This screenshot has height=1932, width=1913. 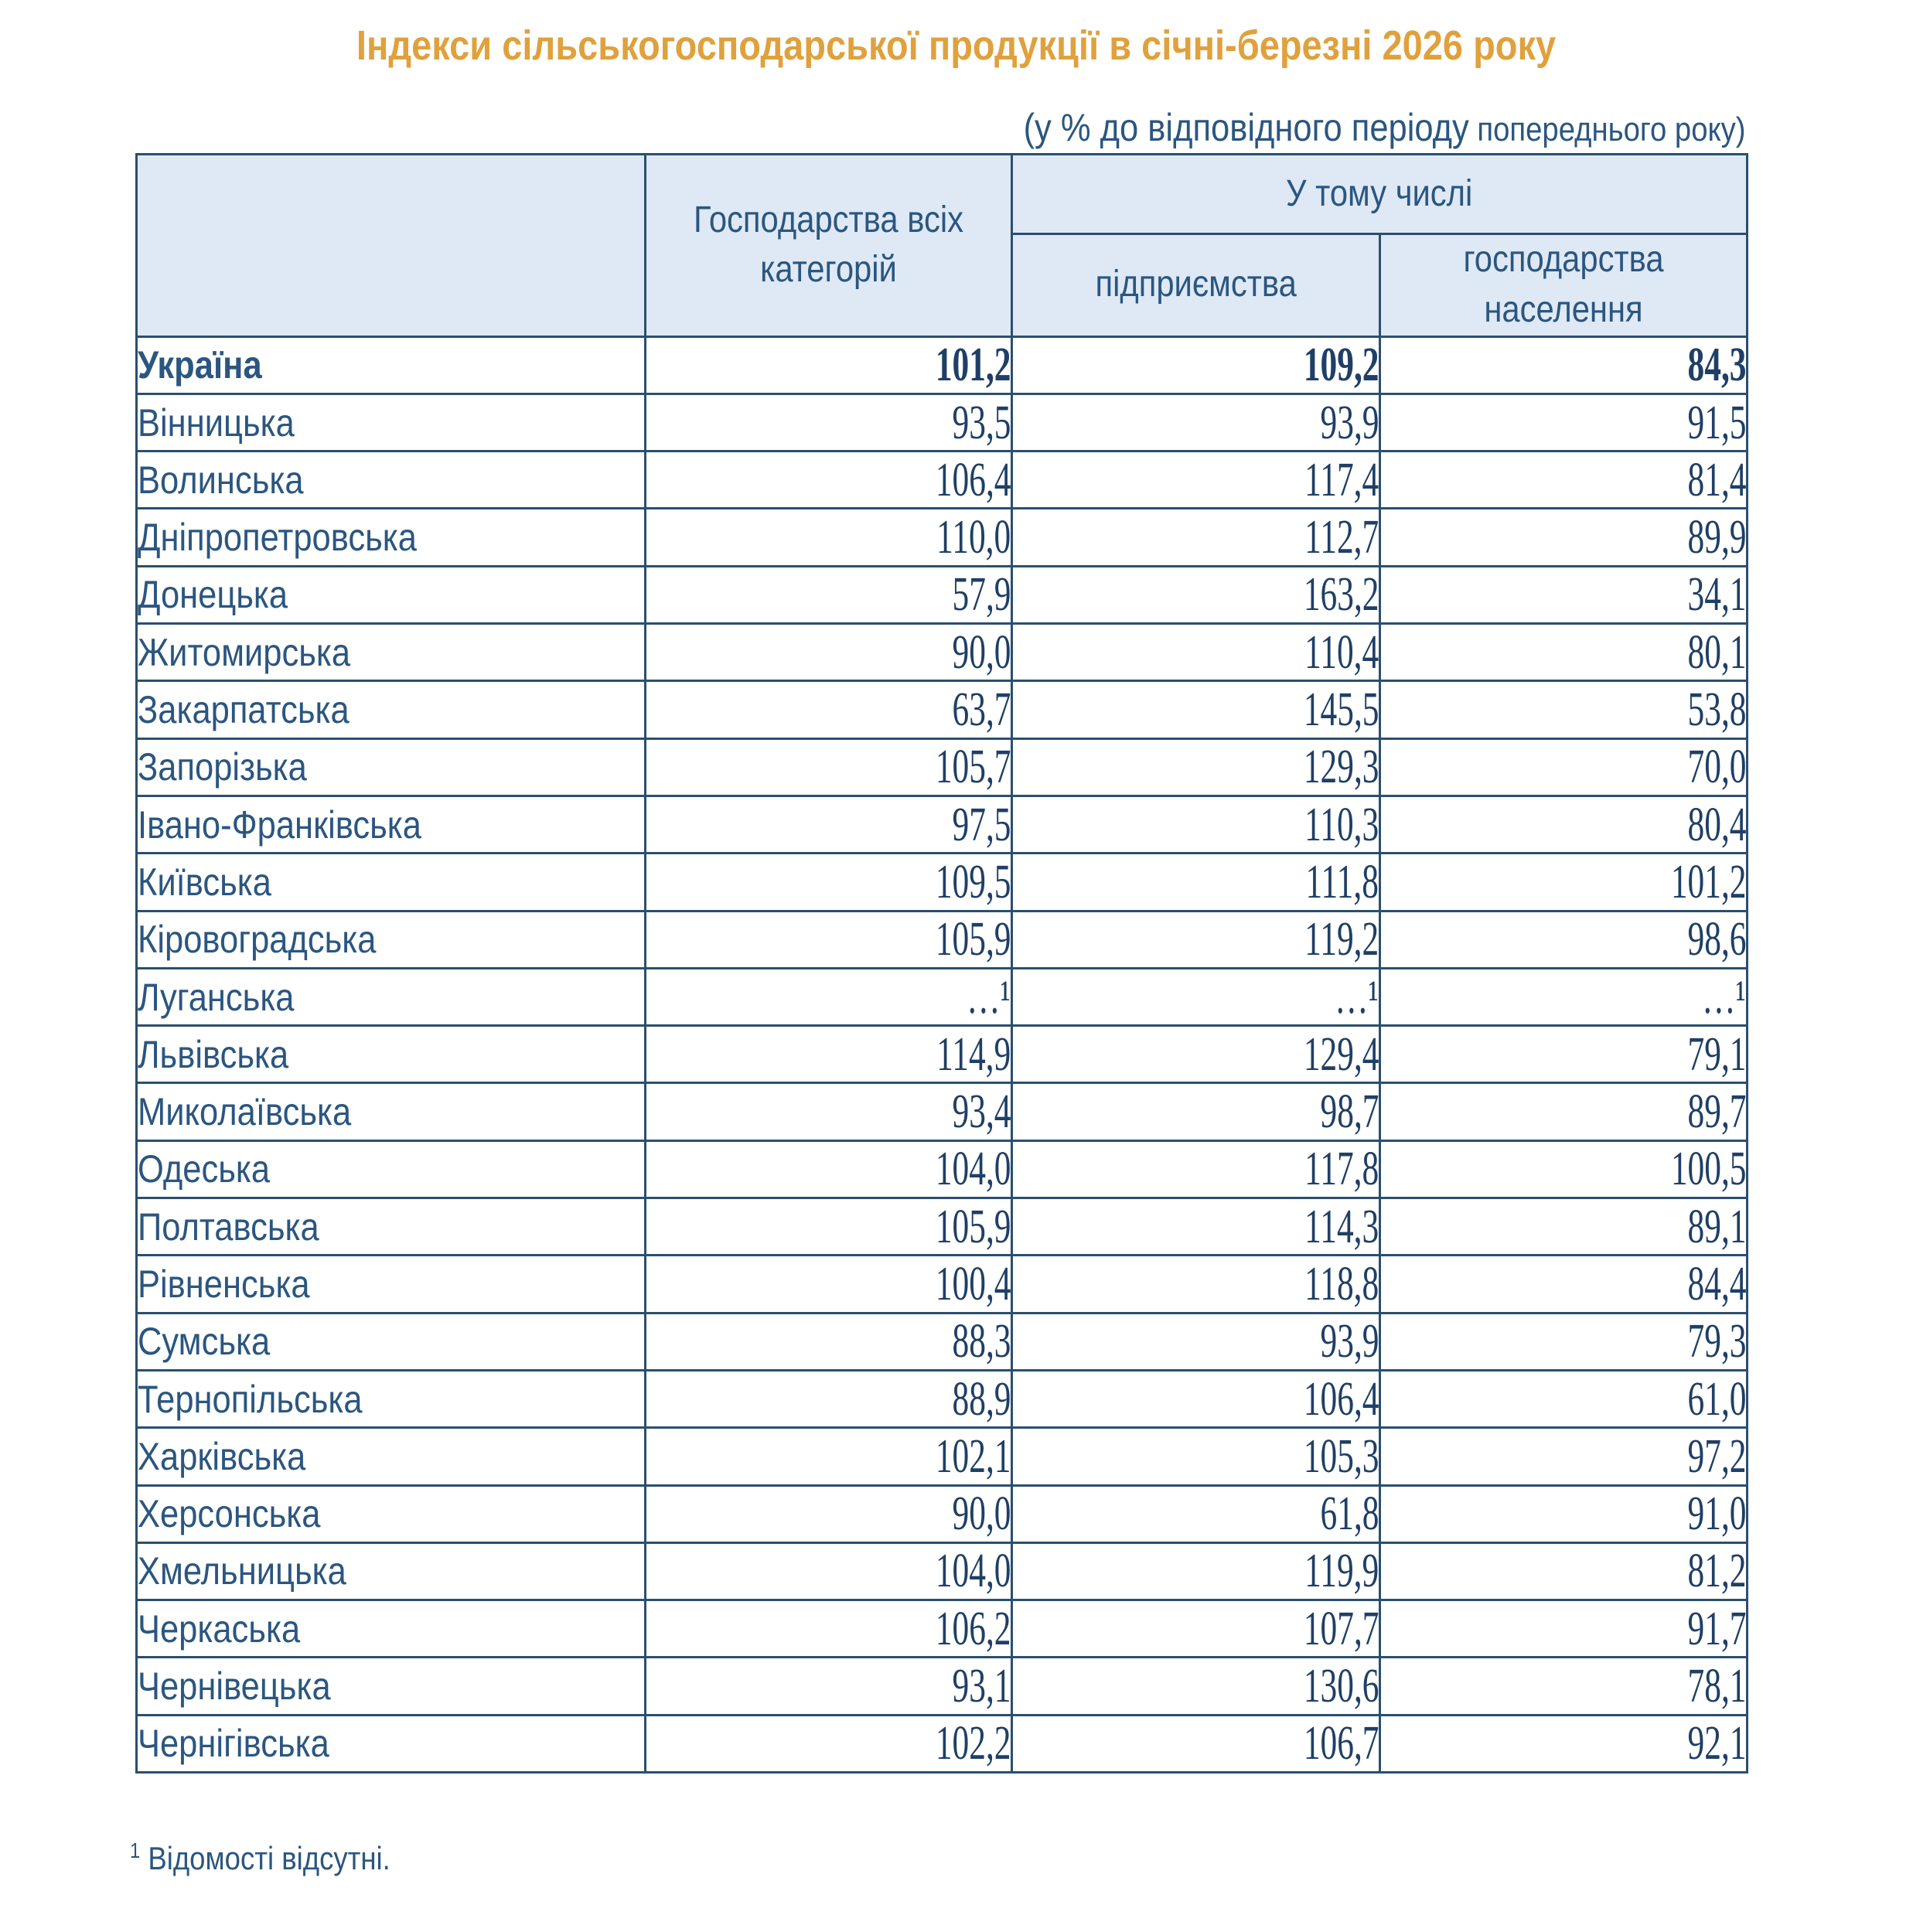 What do you see at coordinates (1724, 997) in the screenshot?
I see `value-households: …¹` at bounding box center [1724, 997].